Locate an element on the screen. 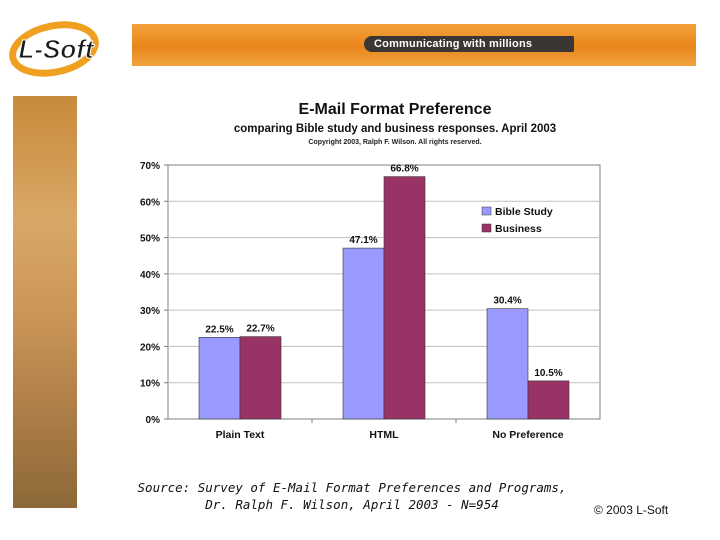 This screenshot has width=720, height=540. banner-tagline: Communicating with millions is located at coordinates (469, 44).